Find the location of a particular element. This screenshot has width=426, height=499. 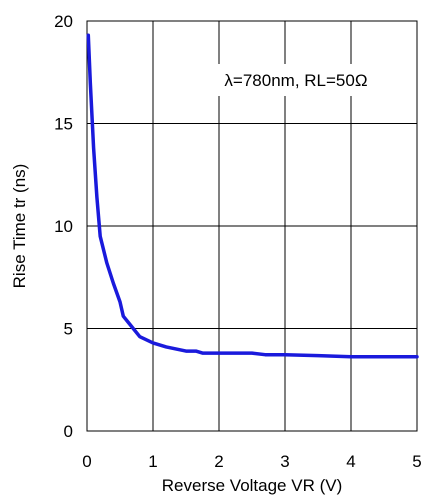

x-tick-label: 4 is located at coordinates (350, 461).